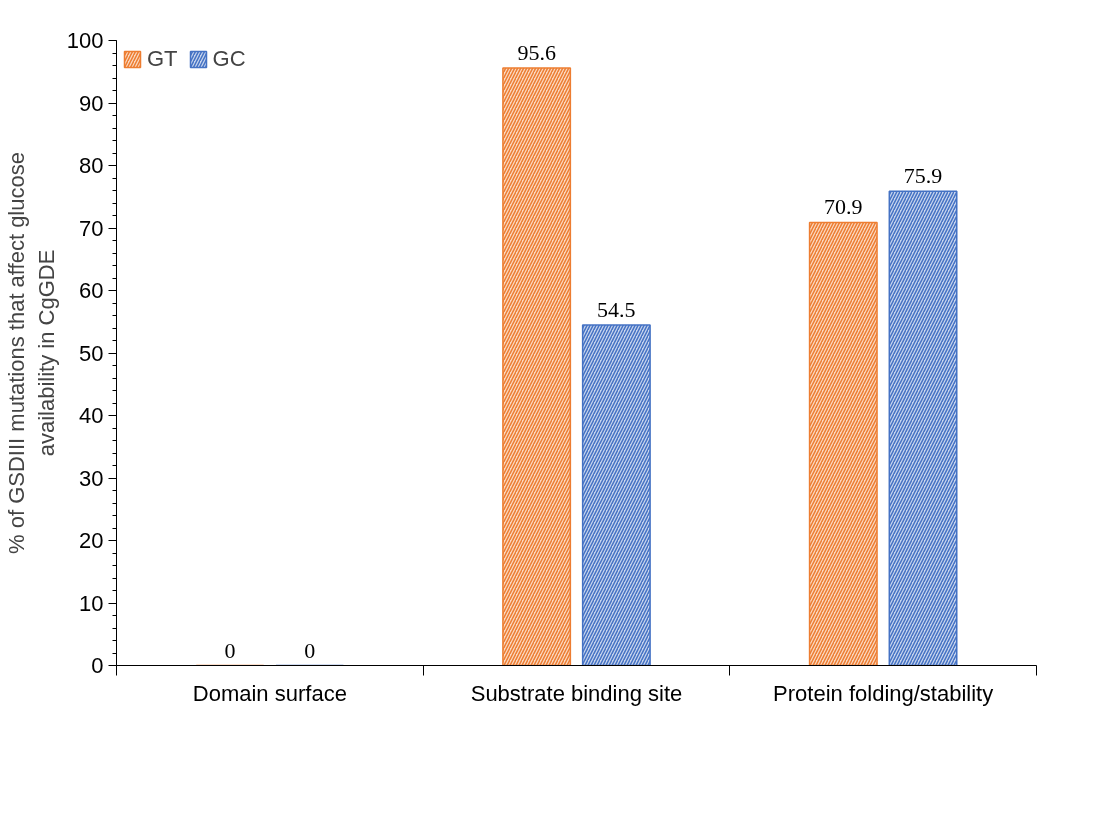  I want to click on y-tick-label: 10, so click(91, 603).